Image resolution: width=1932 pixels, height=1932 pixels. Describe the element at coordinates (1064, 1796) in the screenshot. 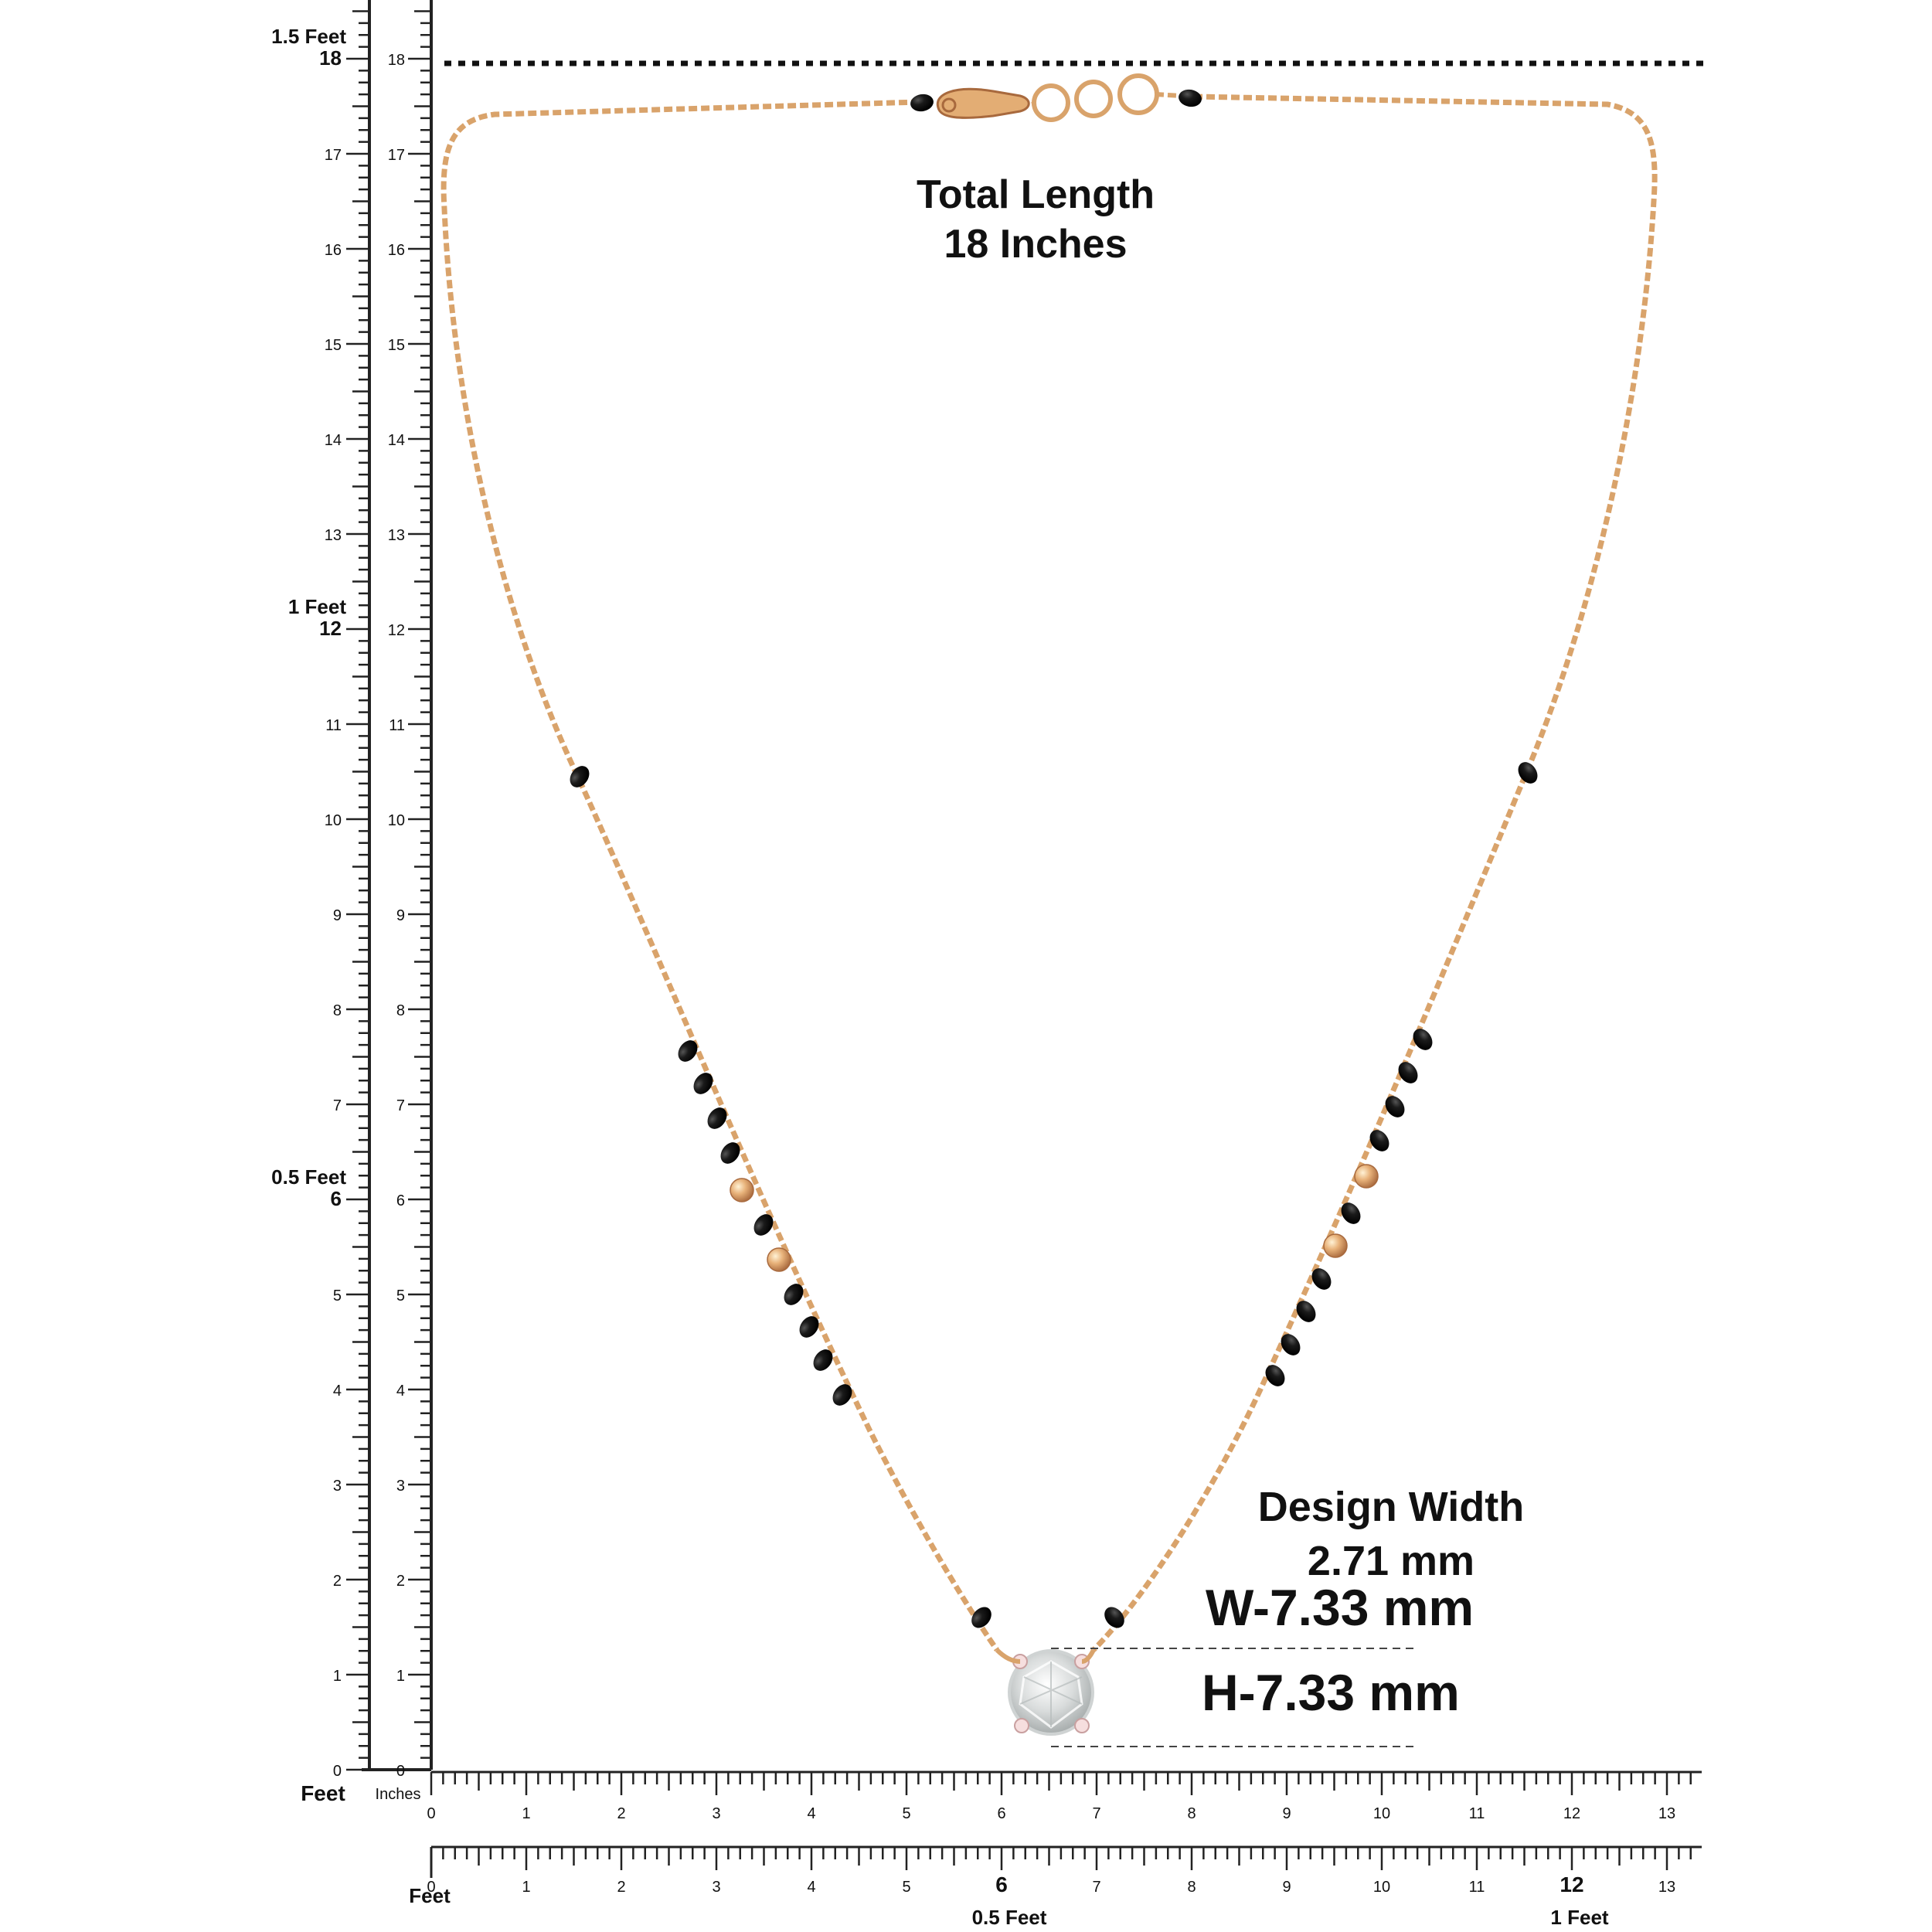

I see `horizontal-inch-ruler: 0 1 2 3 4 5 6 7 8 9 10 11 12 13` at that location.